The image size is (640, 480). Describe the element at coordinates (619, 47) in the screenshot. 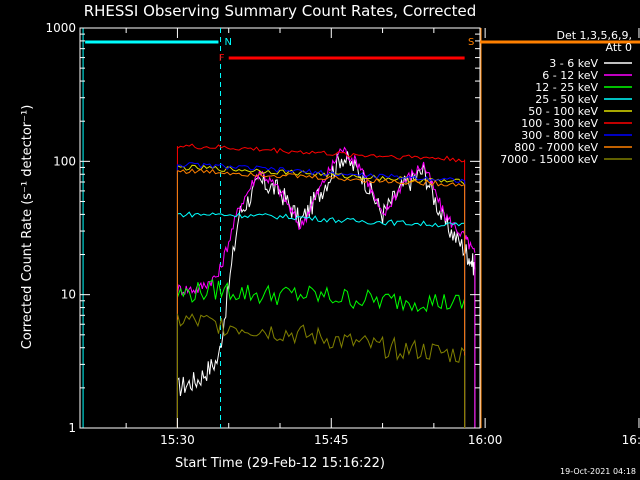

I see `legend-header-line-2: Att 0` at that location.